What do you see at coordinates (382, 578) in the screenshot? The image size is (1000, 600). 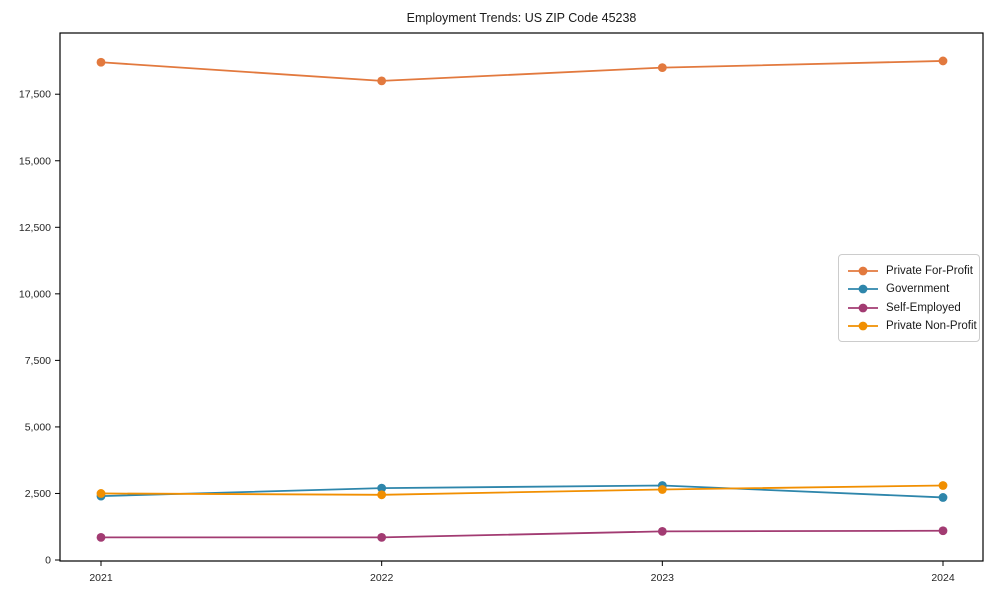 I see `x-tick-label: 2022` at bounding box center [382, 578].